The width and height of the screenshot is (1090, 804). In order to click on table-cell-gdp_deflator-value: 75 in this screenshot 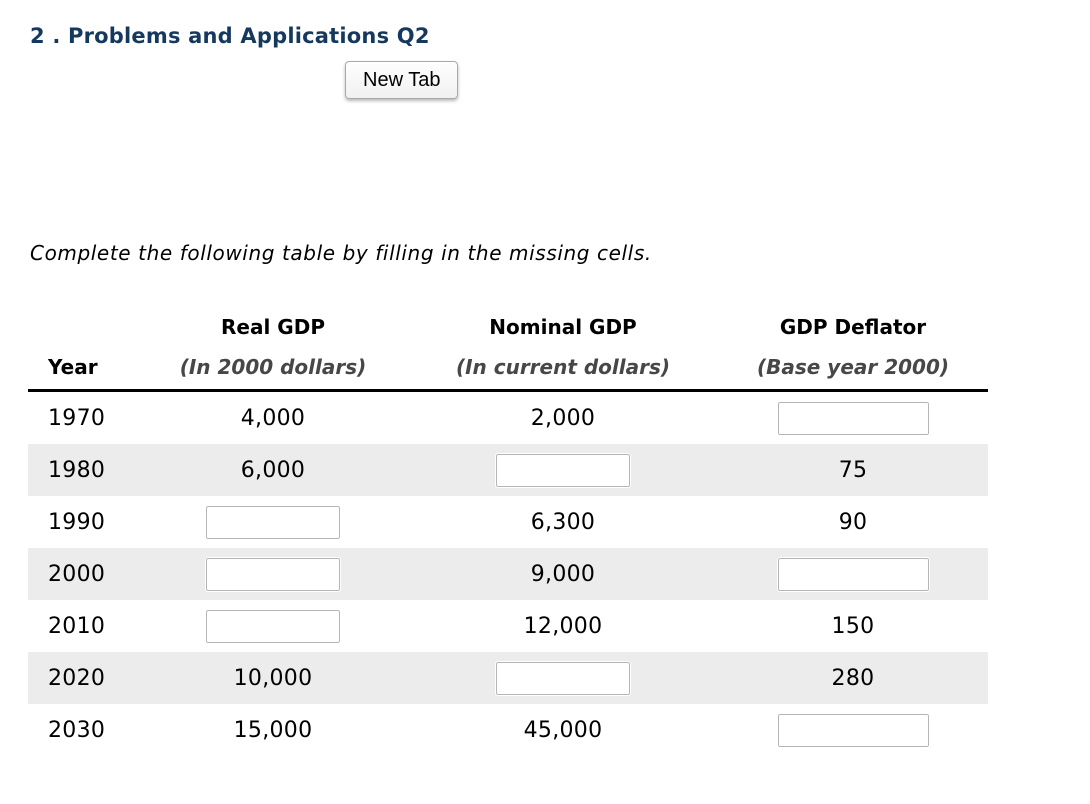, I will do `click(853, 470)`.